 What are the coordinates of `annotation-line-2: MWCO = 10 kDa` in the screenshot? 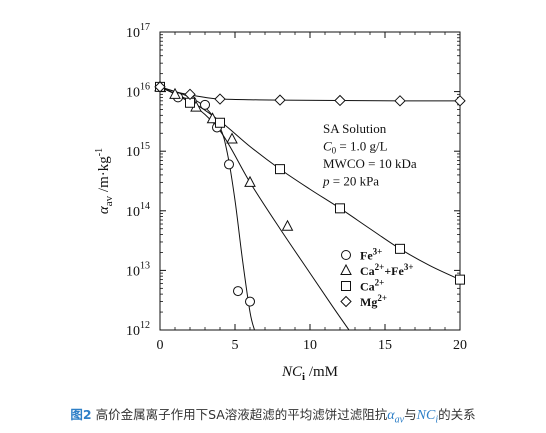 It's located at (370, 163).